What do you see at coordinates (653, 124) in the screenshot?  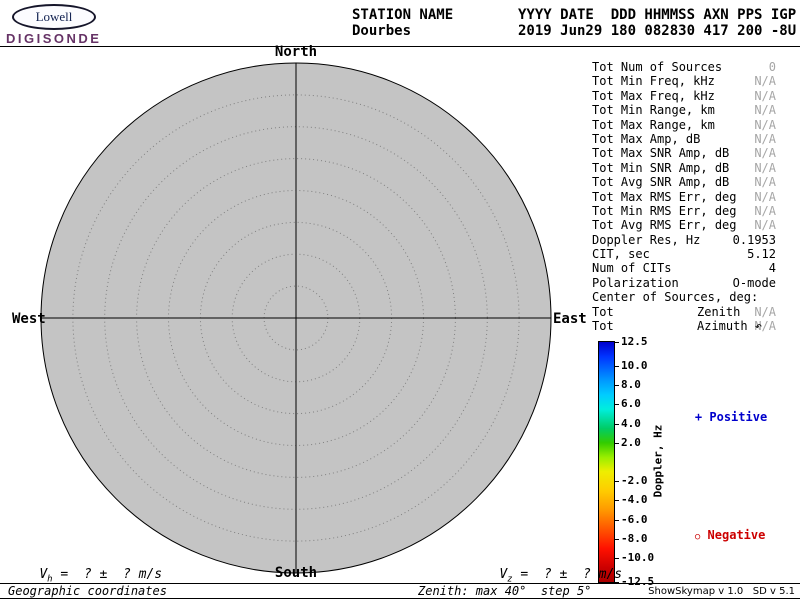 I see `stat-label: Tot Max Range, km` at bounding box center [653, 124].